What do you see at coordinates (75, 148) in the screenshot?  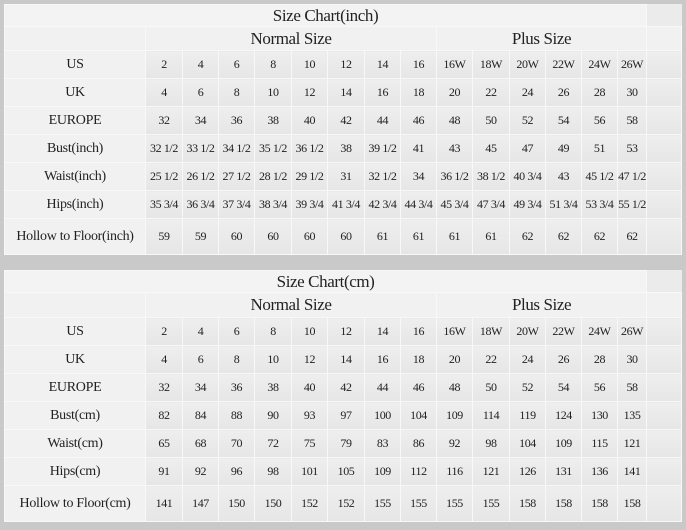 I see `row-label: Bust(inch)` at bounding box center [75, 148].